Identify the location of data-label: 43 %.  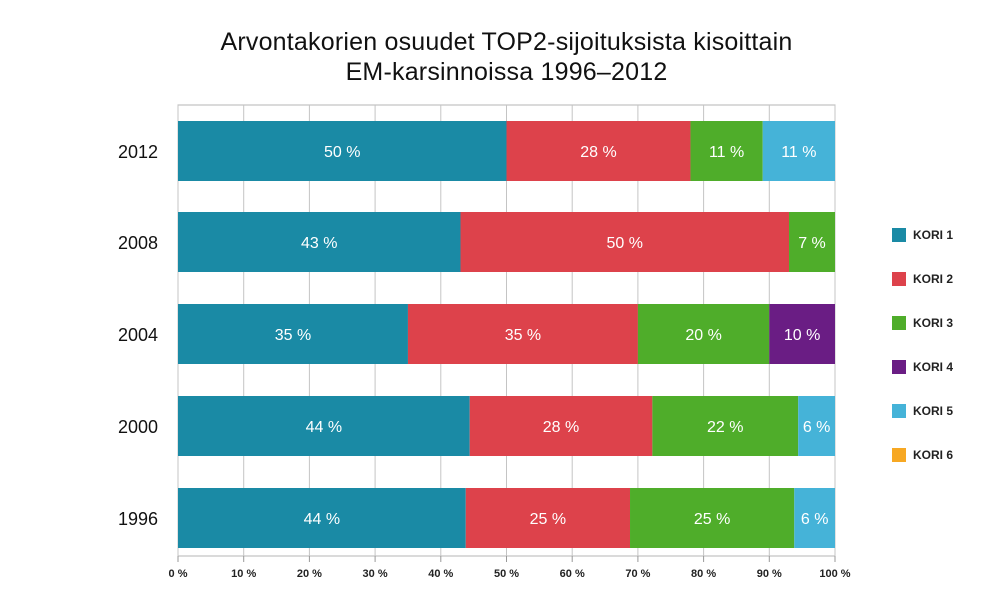
(319, 243).